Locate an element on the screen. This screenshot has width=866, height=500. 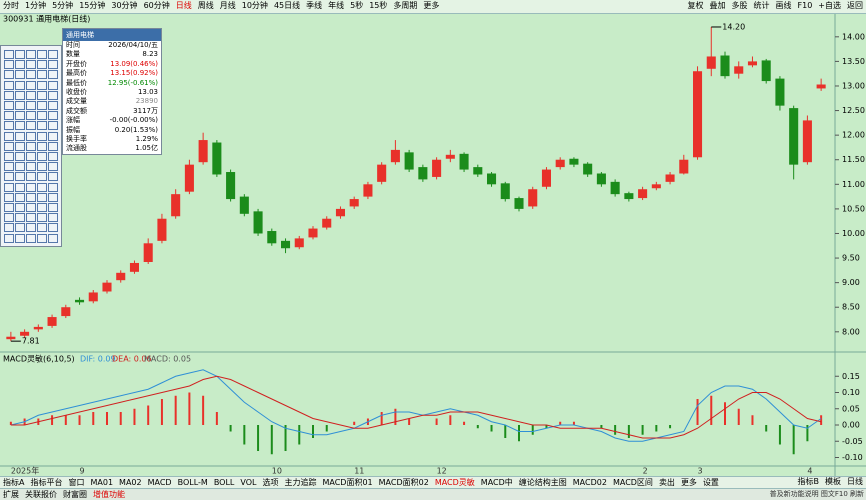
footer-item: 增值功能 is located at coordinates (109, 494).